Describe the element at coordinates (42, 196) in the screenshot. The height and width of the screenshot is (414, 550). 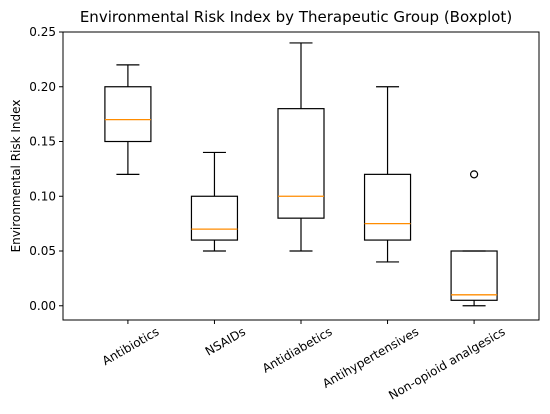
I see `y-tick-label: 0.10` at that location.